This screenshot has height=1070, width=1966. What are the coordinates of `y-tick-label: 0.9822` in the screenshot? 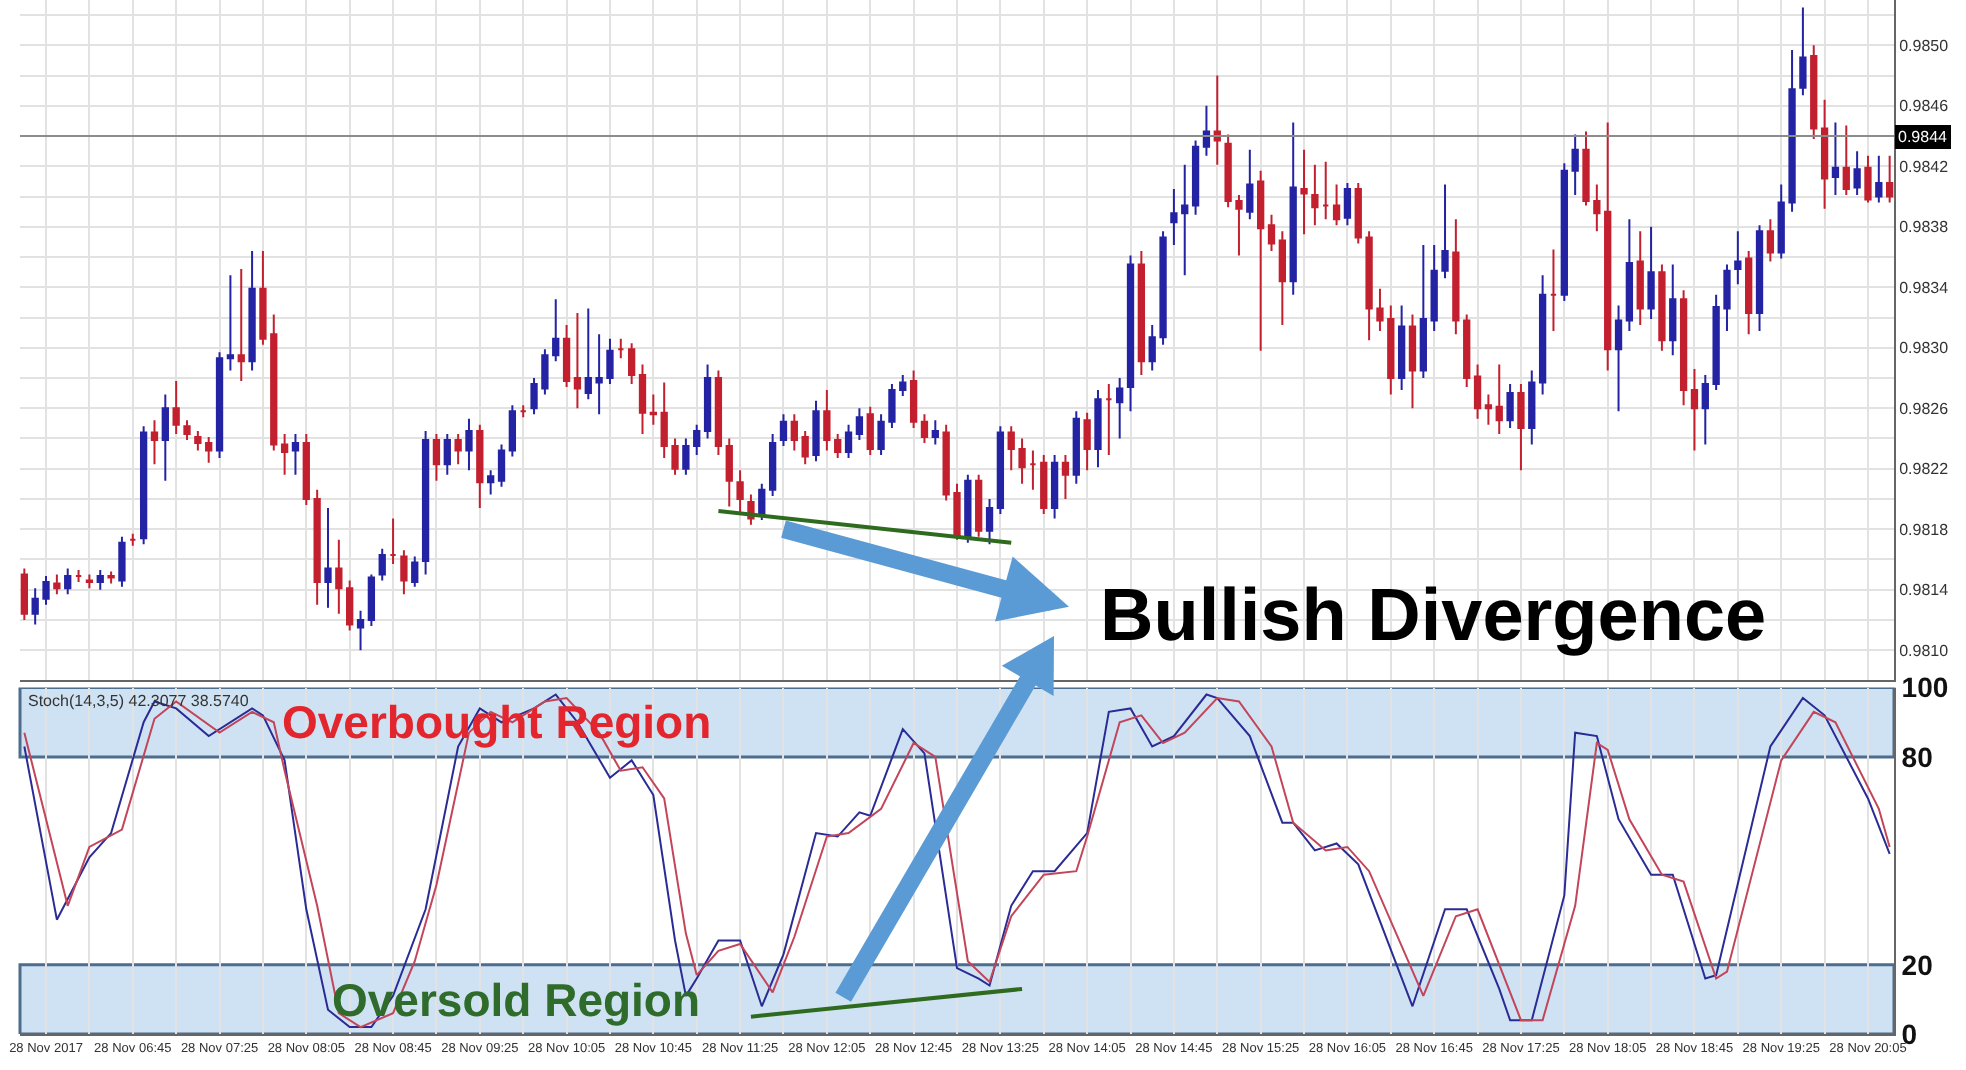 It's located at (1924, 469).